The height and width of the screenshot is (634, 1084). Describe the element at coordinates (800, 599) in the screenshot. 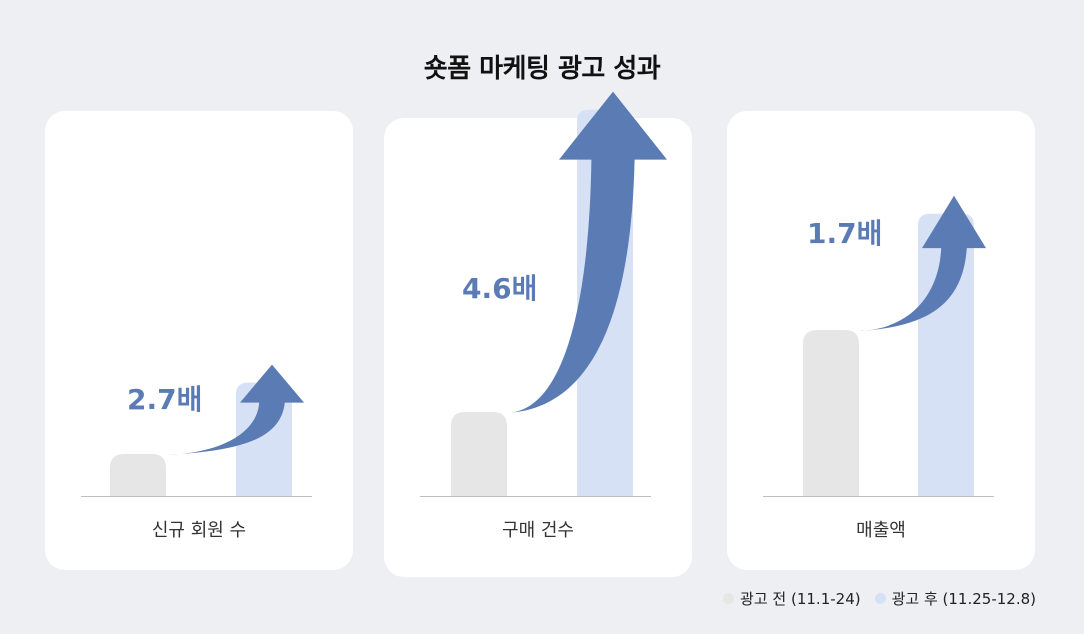

I see `legend-label-before: 광고 전 (11.1-24)` at that location.